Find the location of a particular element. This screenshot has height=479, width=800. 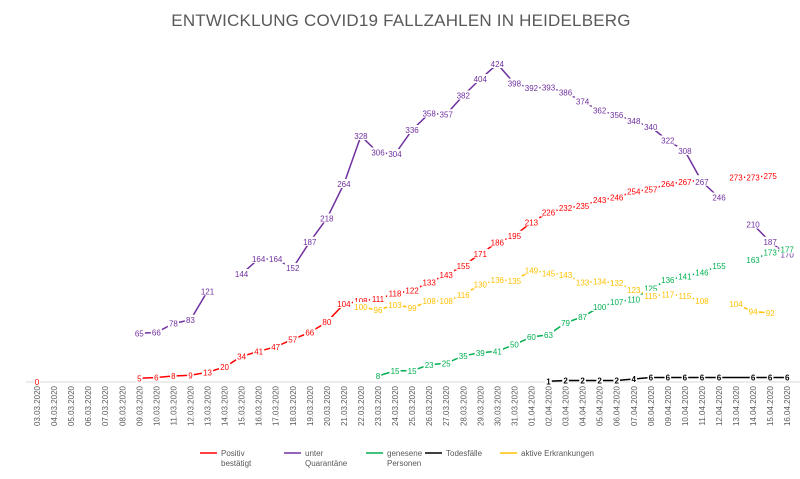

x-tick-label: 26.03.2020 is located at coordinates (429, 405).